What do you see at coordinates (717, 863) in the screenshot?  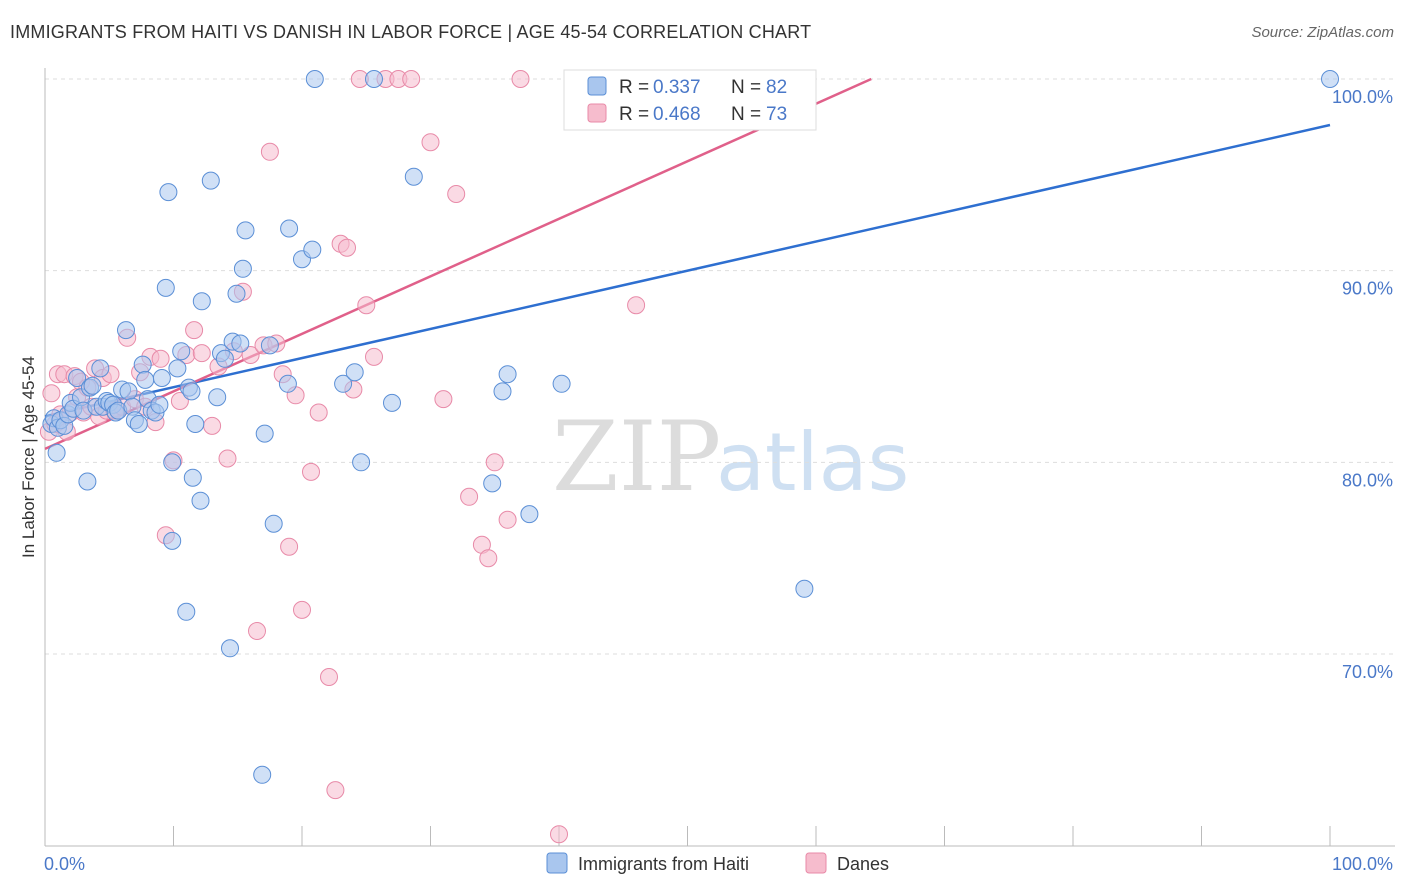 I see `bottom-legend: Immigrants from Haiti Danes` at bounding box center [717, 863].